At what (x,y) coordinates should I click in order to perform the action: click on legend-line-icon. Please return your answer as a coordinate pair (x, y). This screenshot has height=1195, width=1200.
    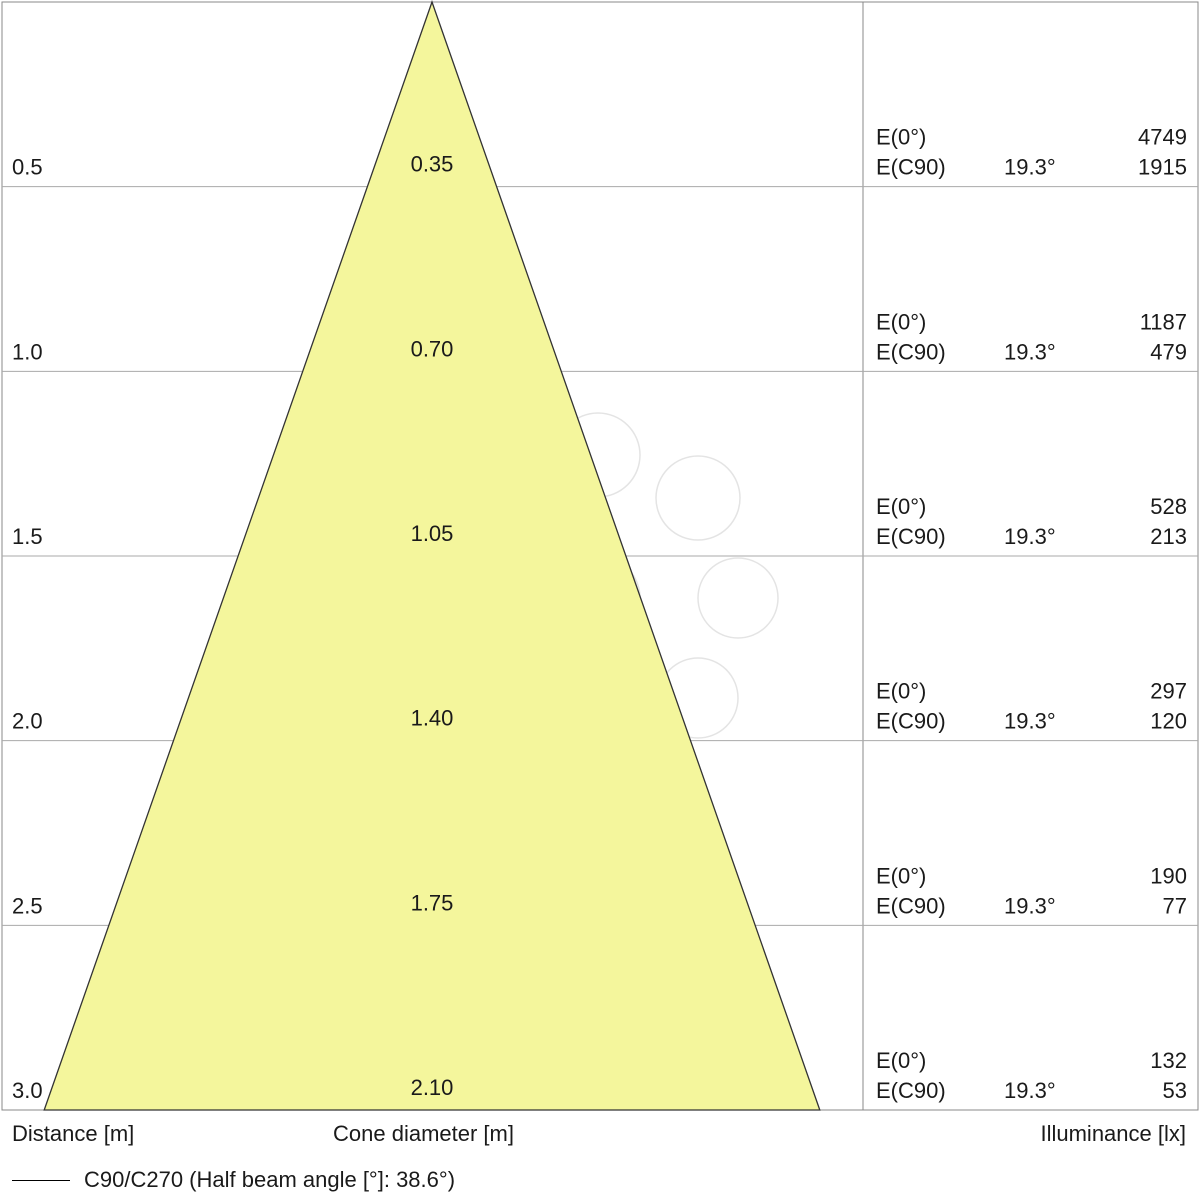
    Looking at the image, I should click on (41, 1180).